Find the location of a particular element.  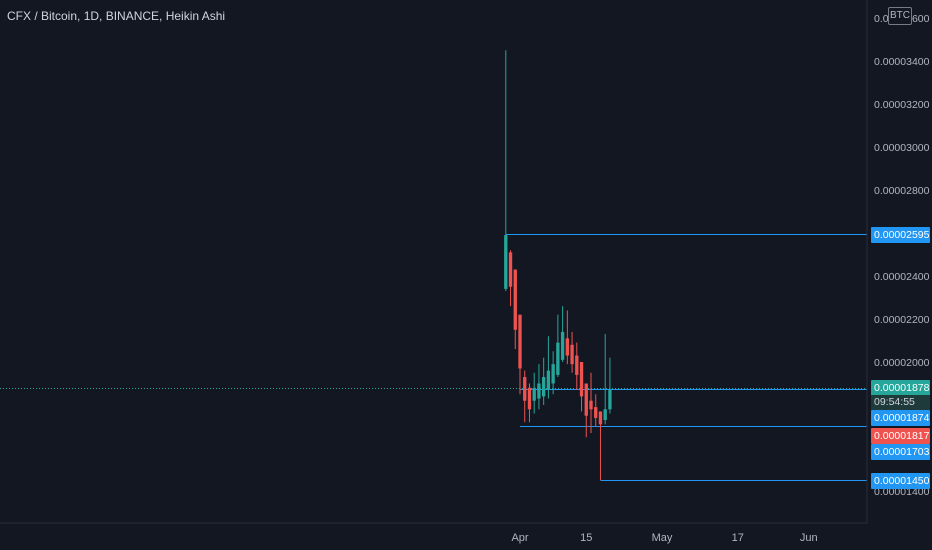

y-tick-label: 0.00002400 is located at coordinates (902, 277).